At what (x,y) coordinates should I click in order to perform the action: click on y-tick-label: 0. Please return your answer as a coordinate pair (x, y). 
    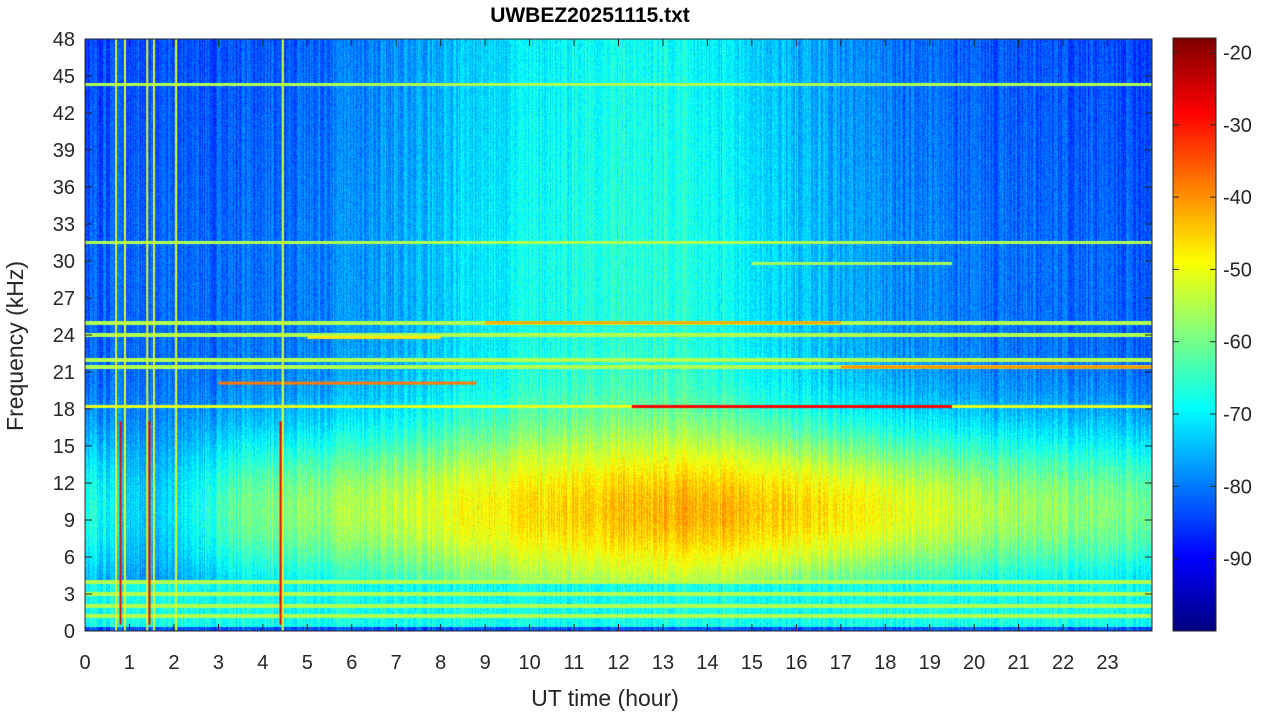
    Looking at the image, I should click on (69, 632).